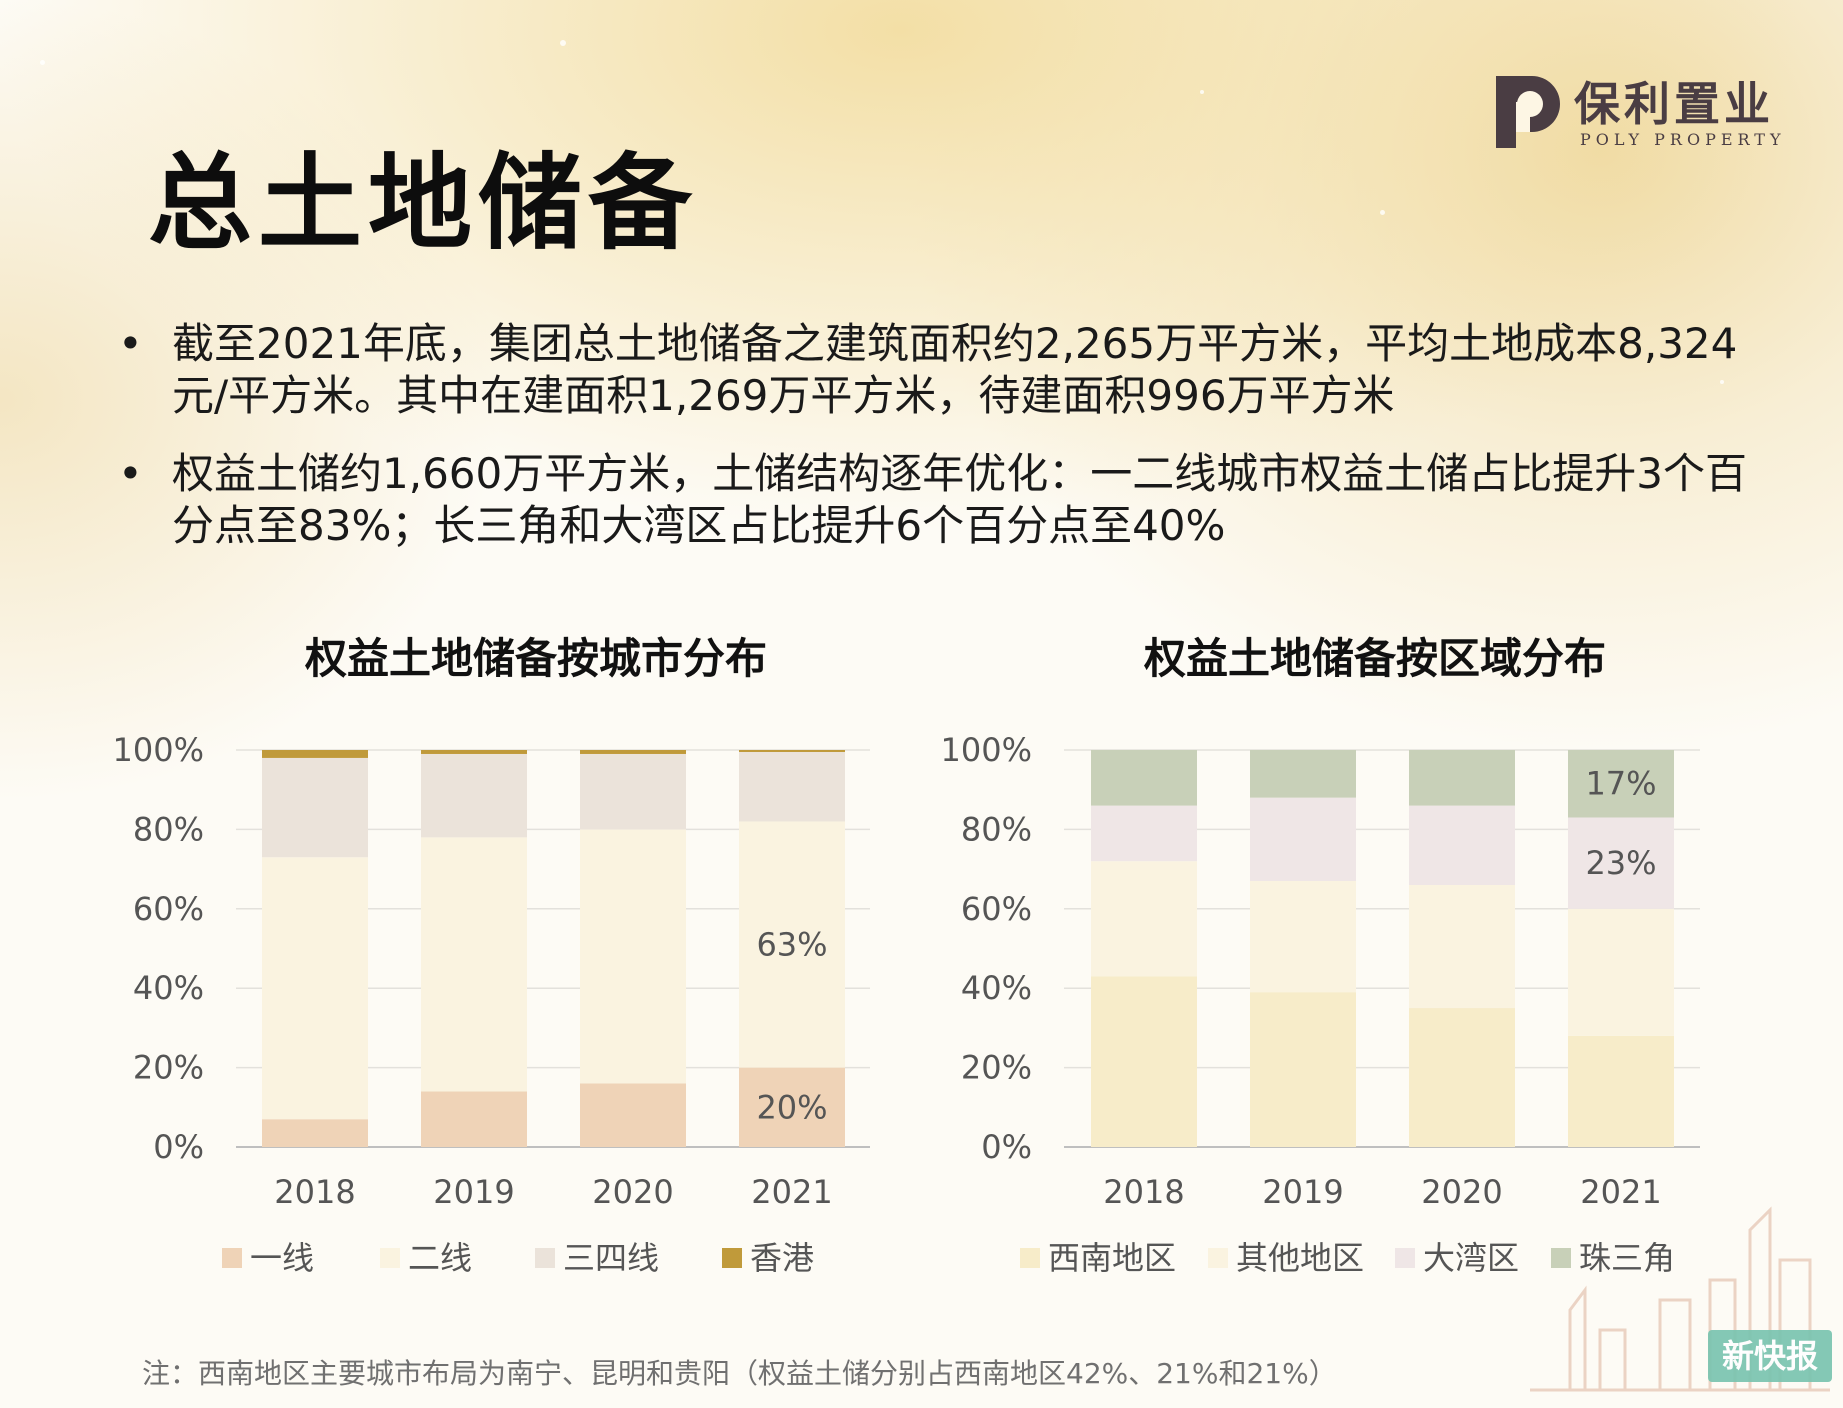 This screenshot has height=1408, width=1843. What do you see at coordinates (440, 1258) in the screenshot?
I see `legend-label: 二线` at bounding box center [440, 1258].